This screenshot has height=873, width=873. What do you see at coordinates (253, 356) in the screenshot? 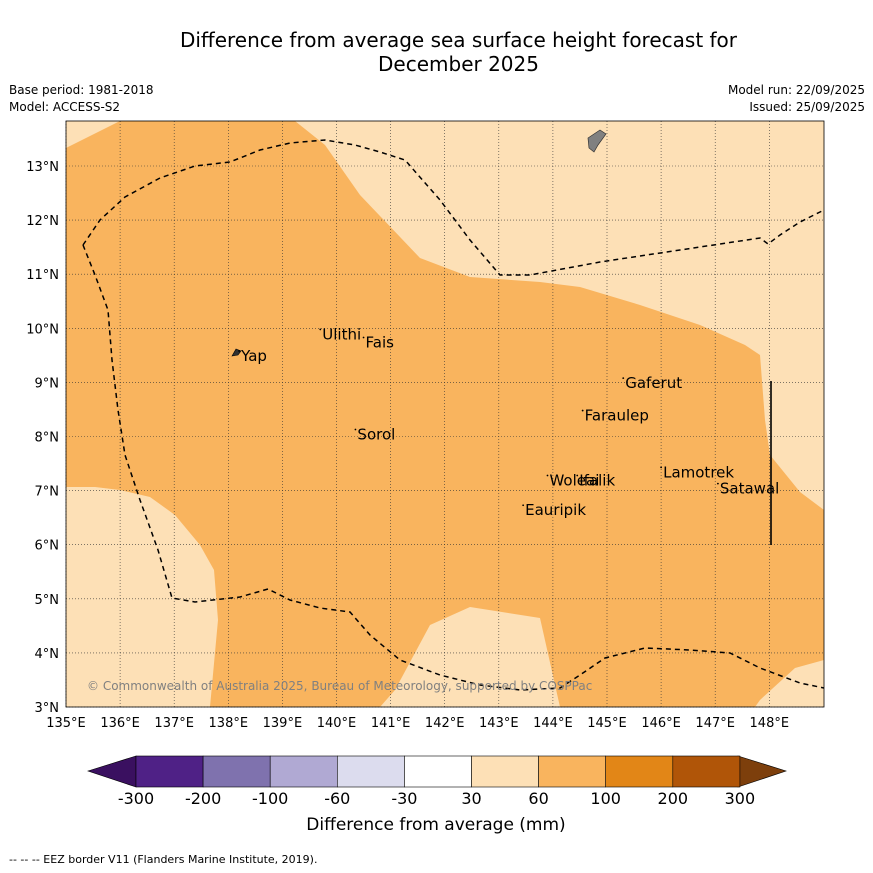
I see `place-label: Yap` at bounding box center [253, 356].